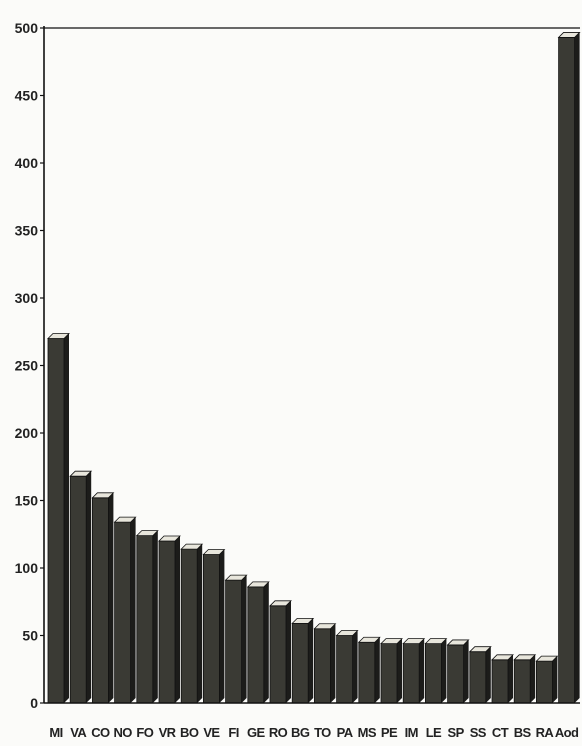 This screenshot has height=746, width=582. I want to click on x-tick-label: MS, so click(367, 732).